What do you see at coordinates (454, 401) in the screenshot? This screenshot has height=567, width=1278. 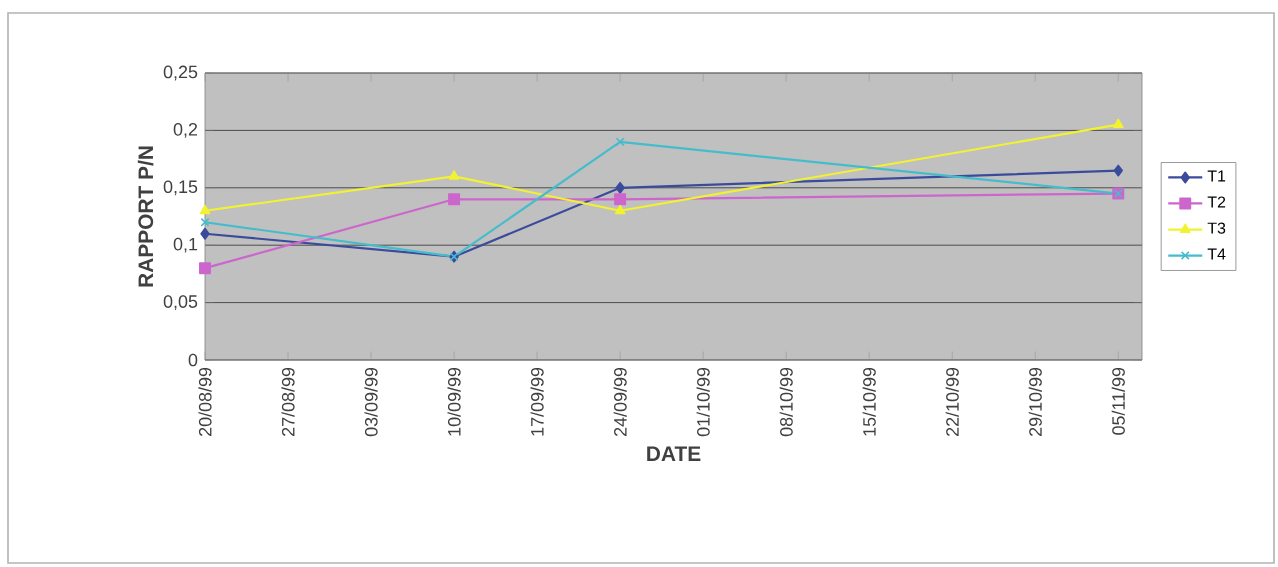 I see `x-tick-label: 10/09/99` at bounding box center [454, 401].